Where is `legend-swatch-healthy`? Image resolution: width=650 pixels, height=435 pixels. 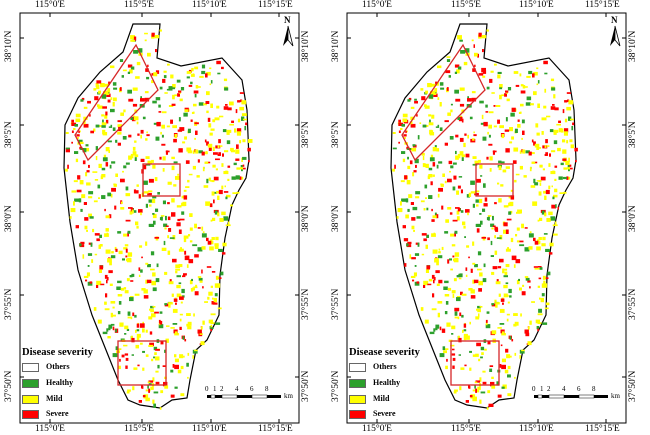
legend-swatch-healthy is located at coordinates (357, 383).